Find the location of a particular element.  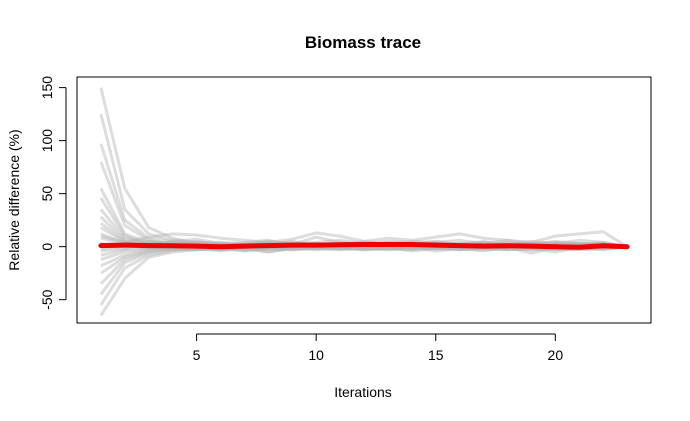

y-tick-label-100: 100 is located at coordinates (47, 141).